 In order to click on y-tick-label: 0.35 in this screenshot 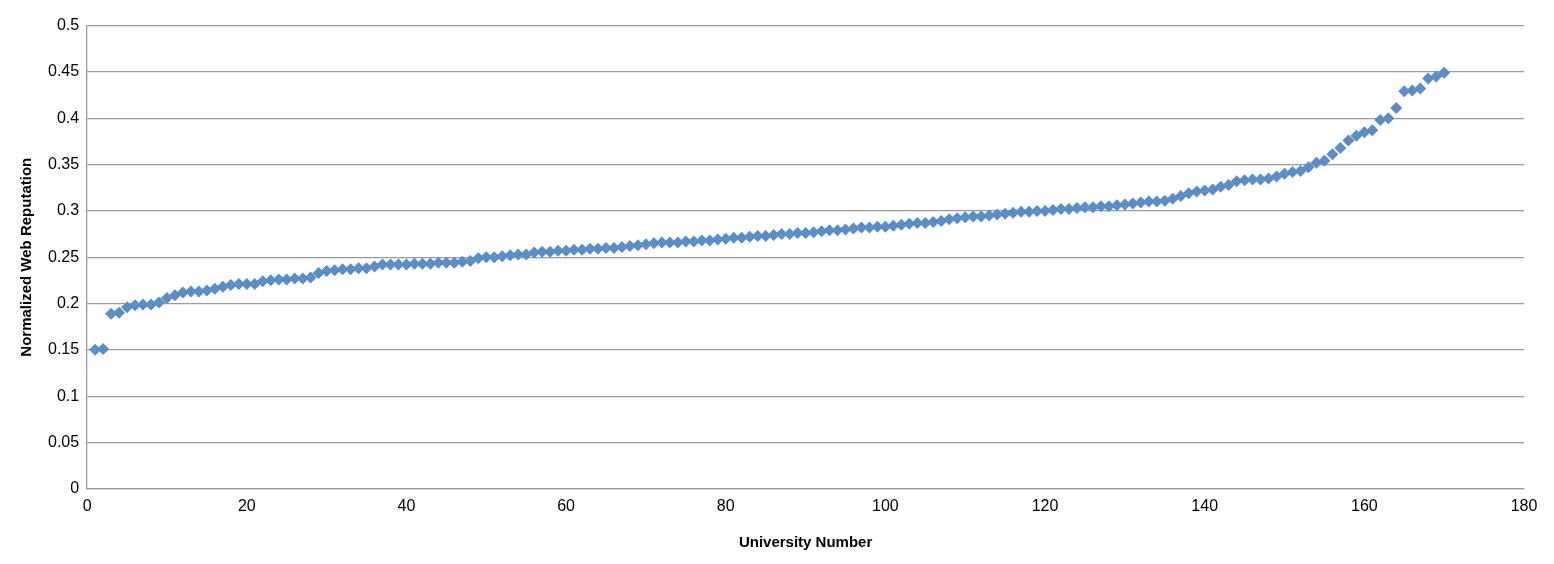, I will do `click(64, 163)`.